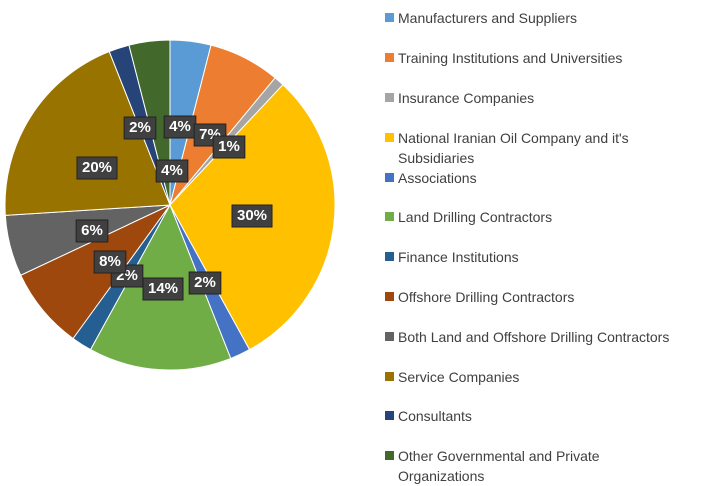 This screenshot has height=486, width=720. What do you see at coordinates (486, 297) in the screenshot?
I see `legend-label: Offshore Drilling Contractors` at bounding box center [486, 297].